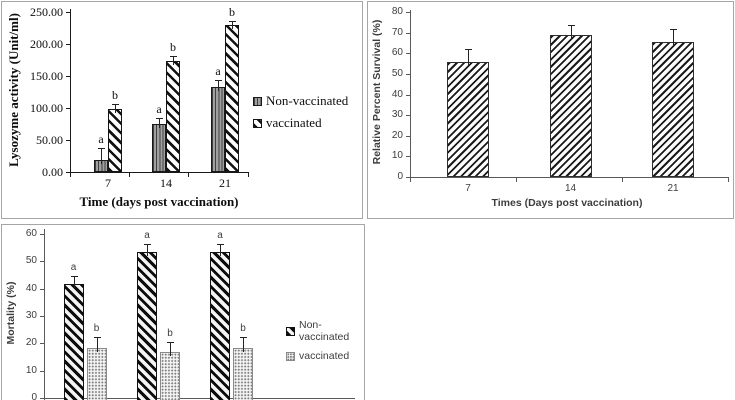 The image size is (735, 400). Describe the element at coordinates (397, 135) in the screenshot. I see `y-tick-label: 20` at that location.